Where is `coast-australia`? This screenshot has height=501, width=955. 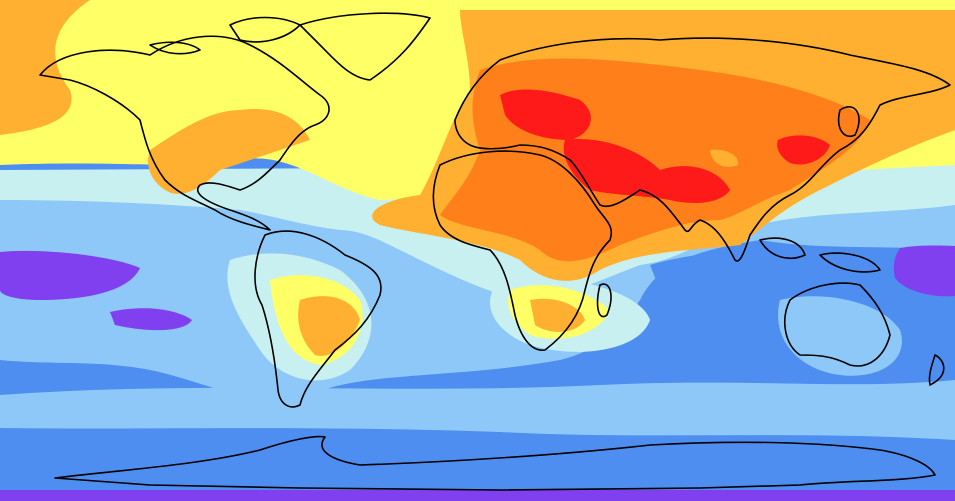
coast-australia is located at coordinates (837, 324).